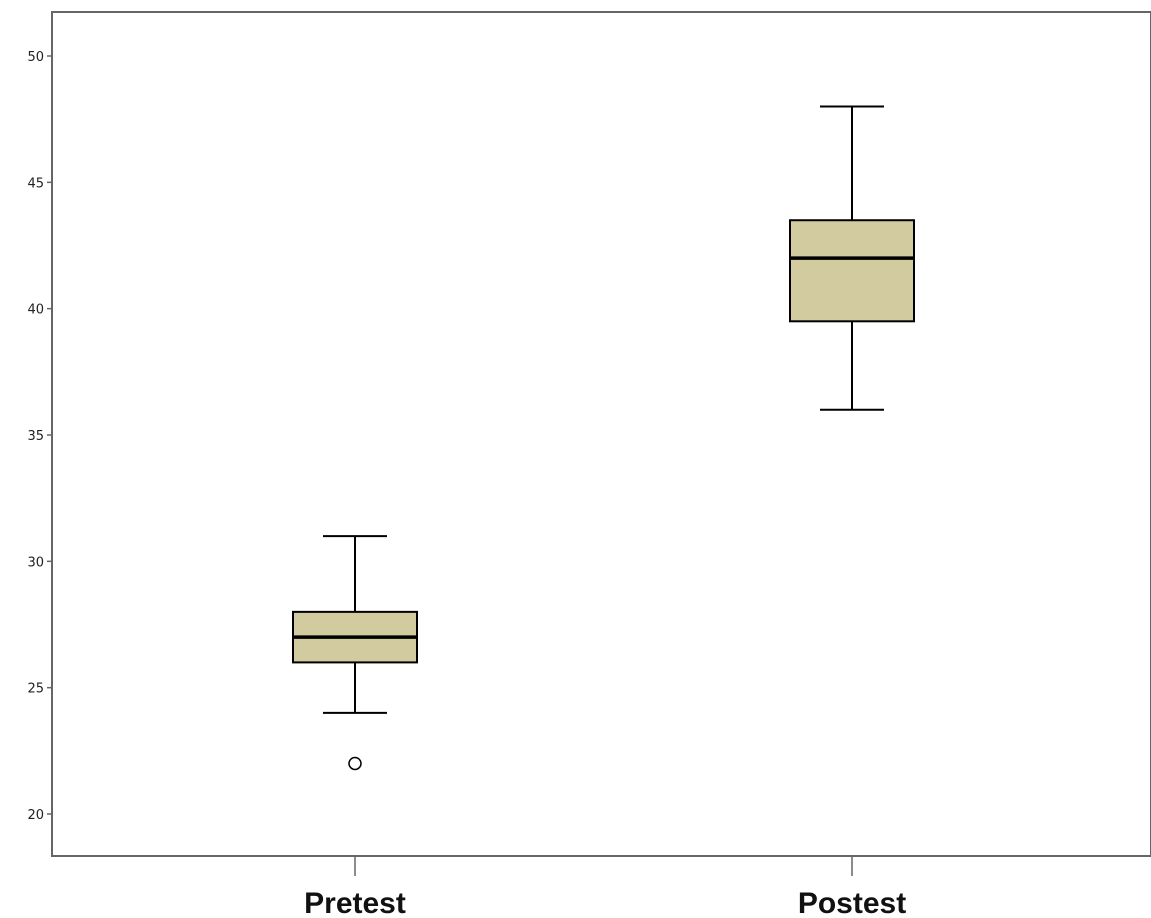 Image resolution: width=1151 pixels, height=918 pixels. What do you see at coordinates (35, 183) in the screenshot?
I see `y-tick-label: 45` at bounding box center [35, 183].